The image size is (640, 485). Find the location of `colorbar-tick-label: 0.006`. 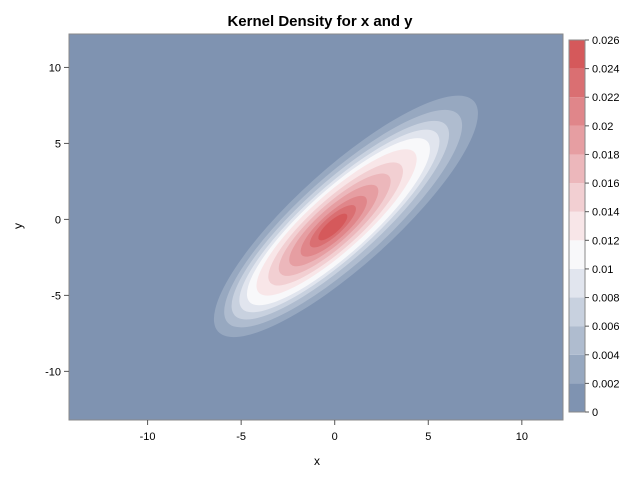

colorbar-tick-label: 0.006 is located at coordinates (606, 327).